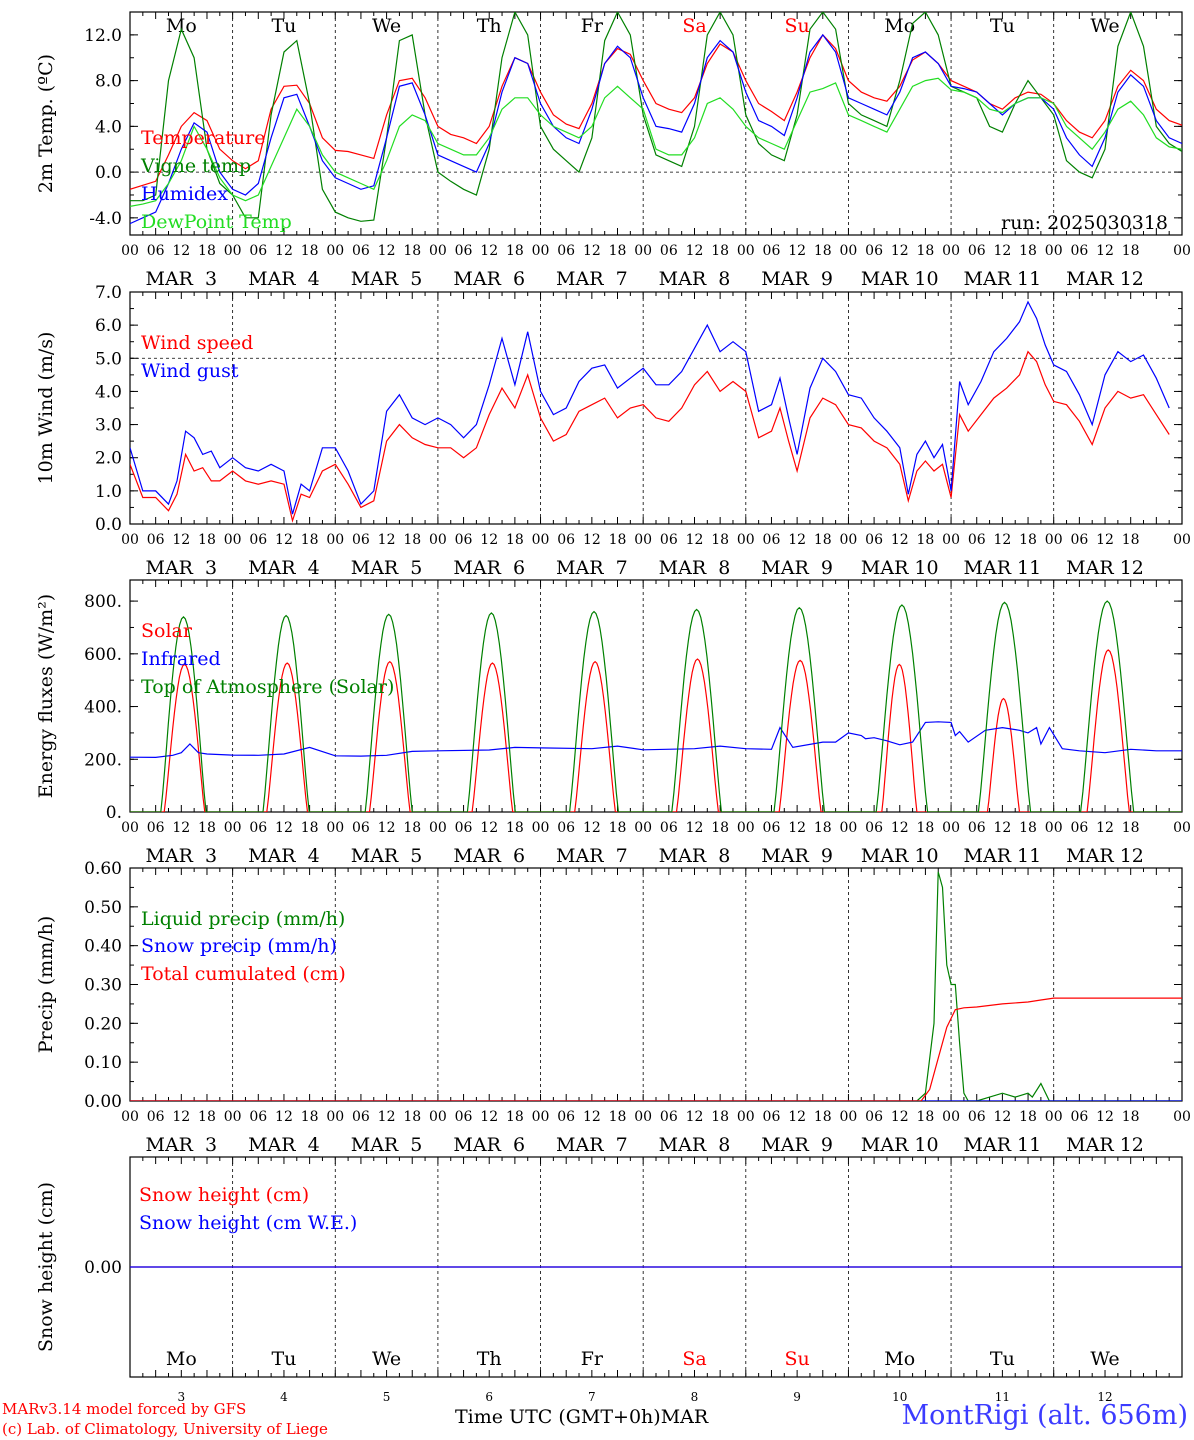  I want to click on run-label: run: 2025030318, so click(1084, 223).